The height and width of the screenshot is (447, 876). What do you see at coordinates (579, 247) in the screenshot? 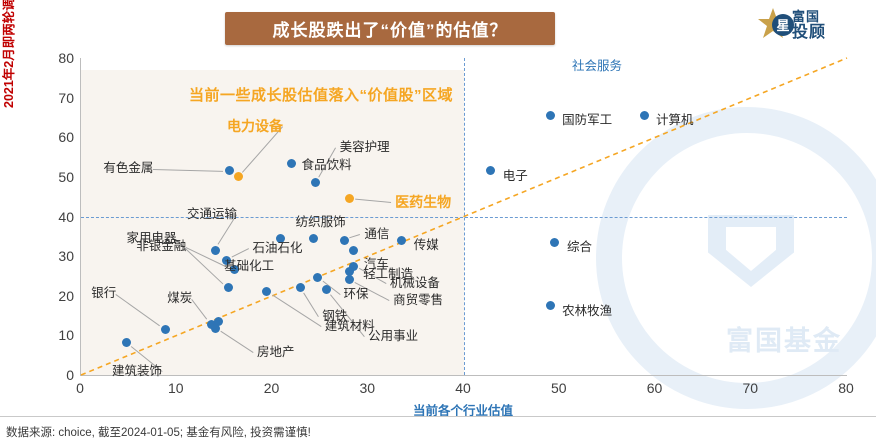
I see `point-label-综合: 综合` at bounding box center [579, 247].